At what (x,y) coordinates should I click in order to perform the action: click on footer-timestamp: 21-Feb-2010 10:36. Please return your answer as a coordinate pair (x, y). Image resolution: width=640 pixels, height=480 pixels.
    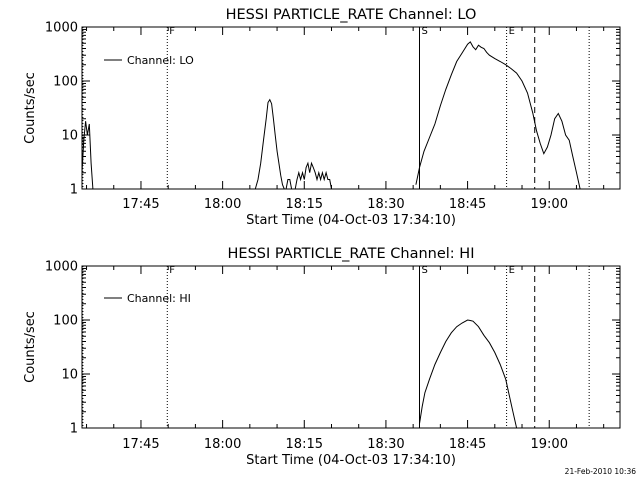
    Looking at the image, I should click on (601, 471).